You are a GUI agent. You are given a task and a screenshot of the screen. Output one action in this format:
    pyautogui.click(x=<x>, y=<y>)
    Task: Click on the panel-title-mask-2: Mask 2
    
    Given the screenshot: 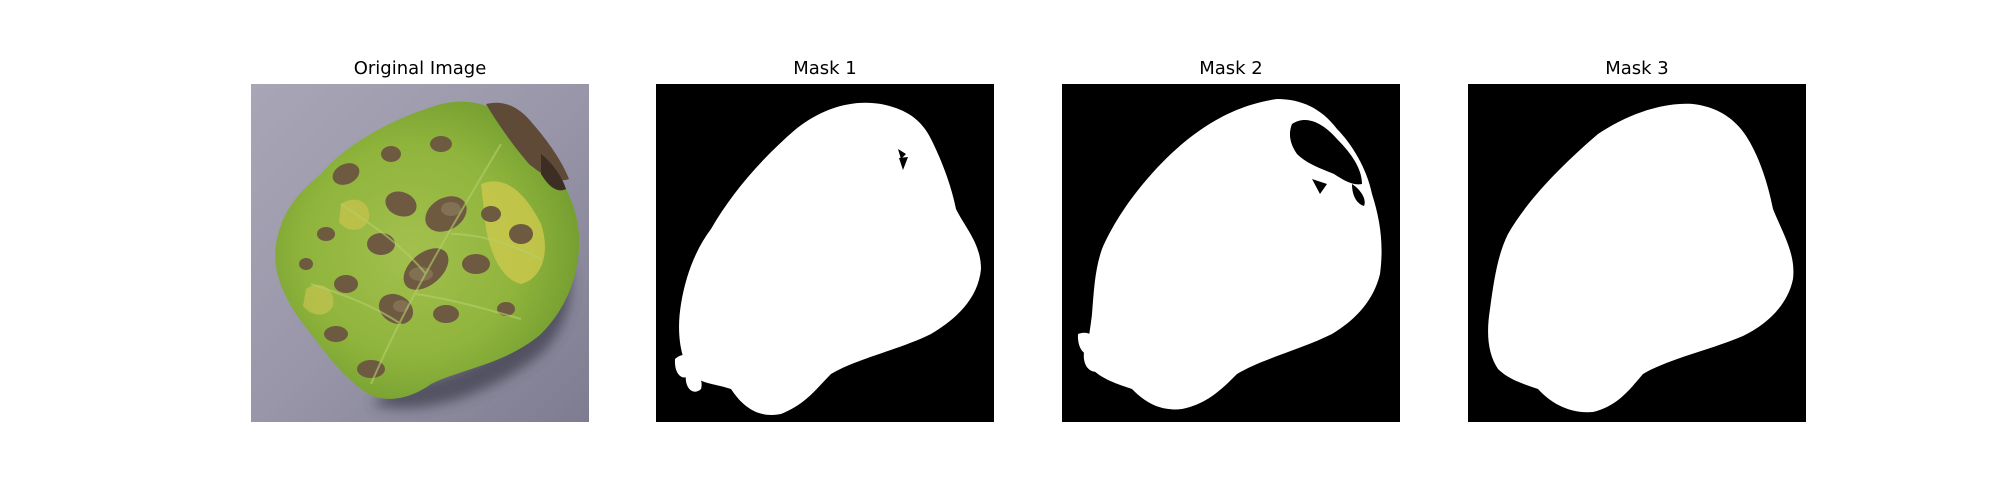 What is the action you would take?
    pyautogui.click(x=1231, y=68)
    